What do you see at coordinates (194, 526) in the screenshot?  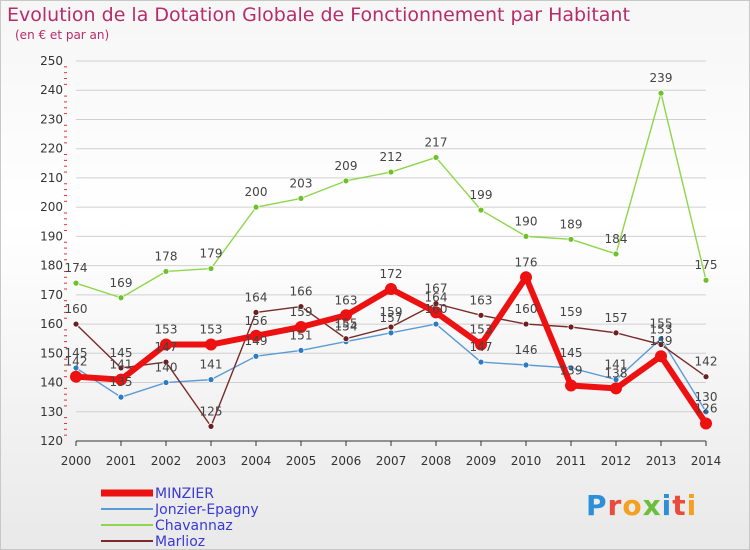 I see `legend-label-chavannaz: Chavannaz` at bounding box center [194, 526].